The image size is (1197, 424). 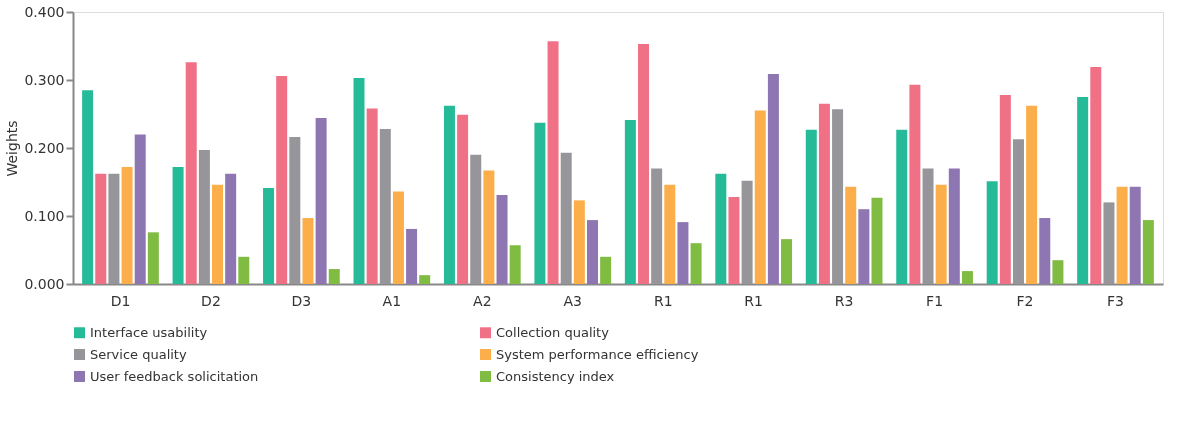 What do you see at coordinates (844, 300) in the screenshot?
I see `x-tick-label: R3` at bounding box center [844, 300].